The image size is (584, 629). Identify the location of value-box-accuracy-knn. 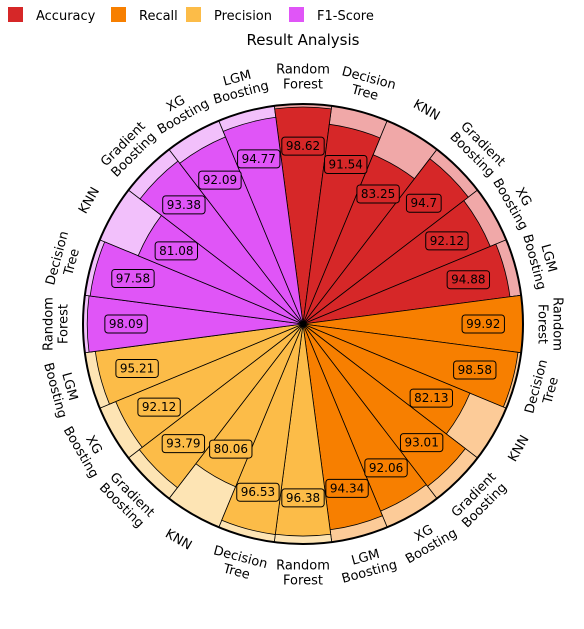
(378, 194).